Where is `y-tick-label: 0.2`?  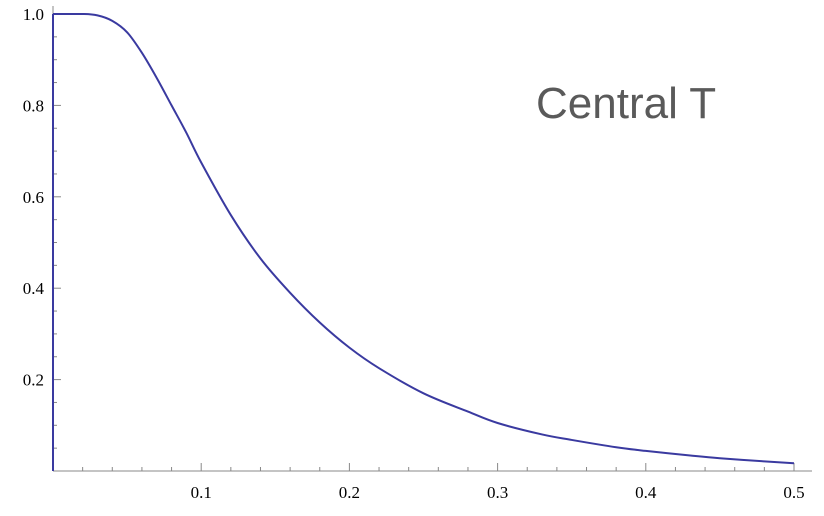
y-tick-label: 0.2 is located at coordinates (33, 380).